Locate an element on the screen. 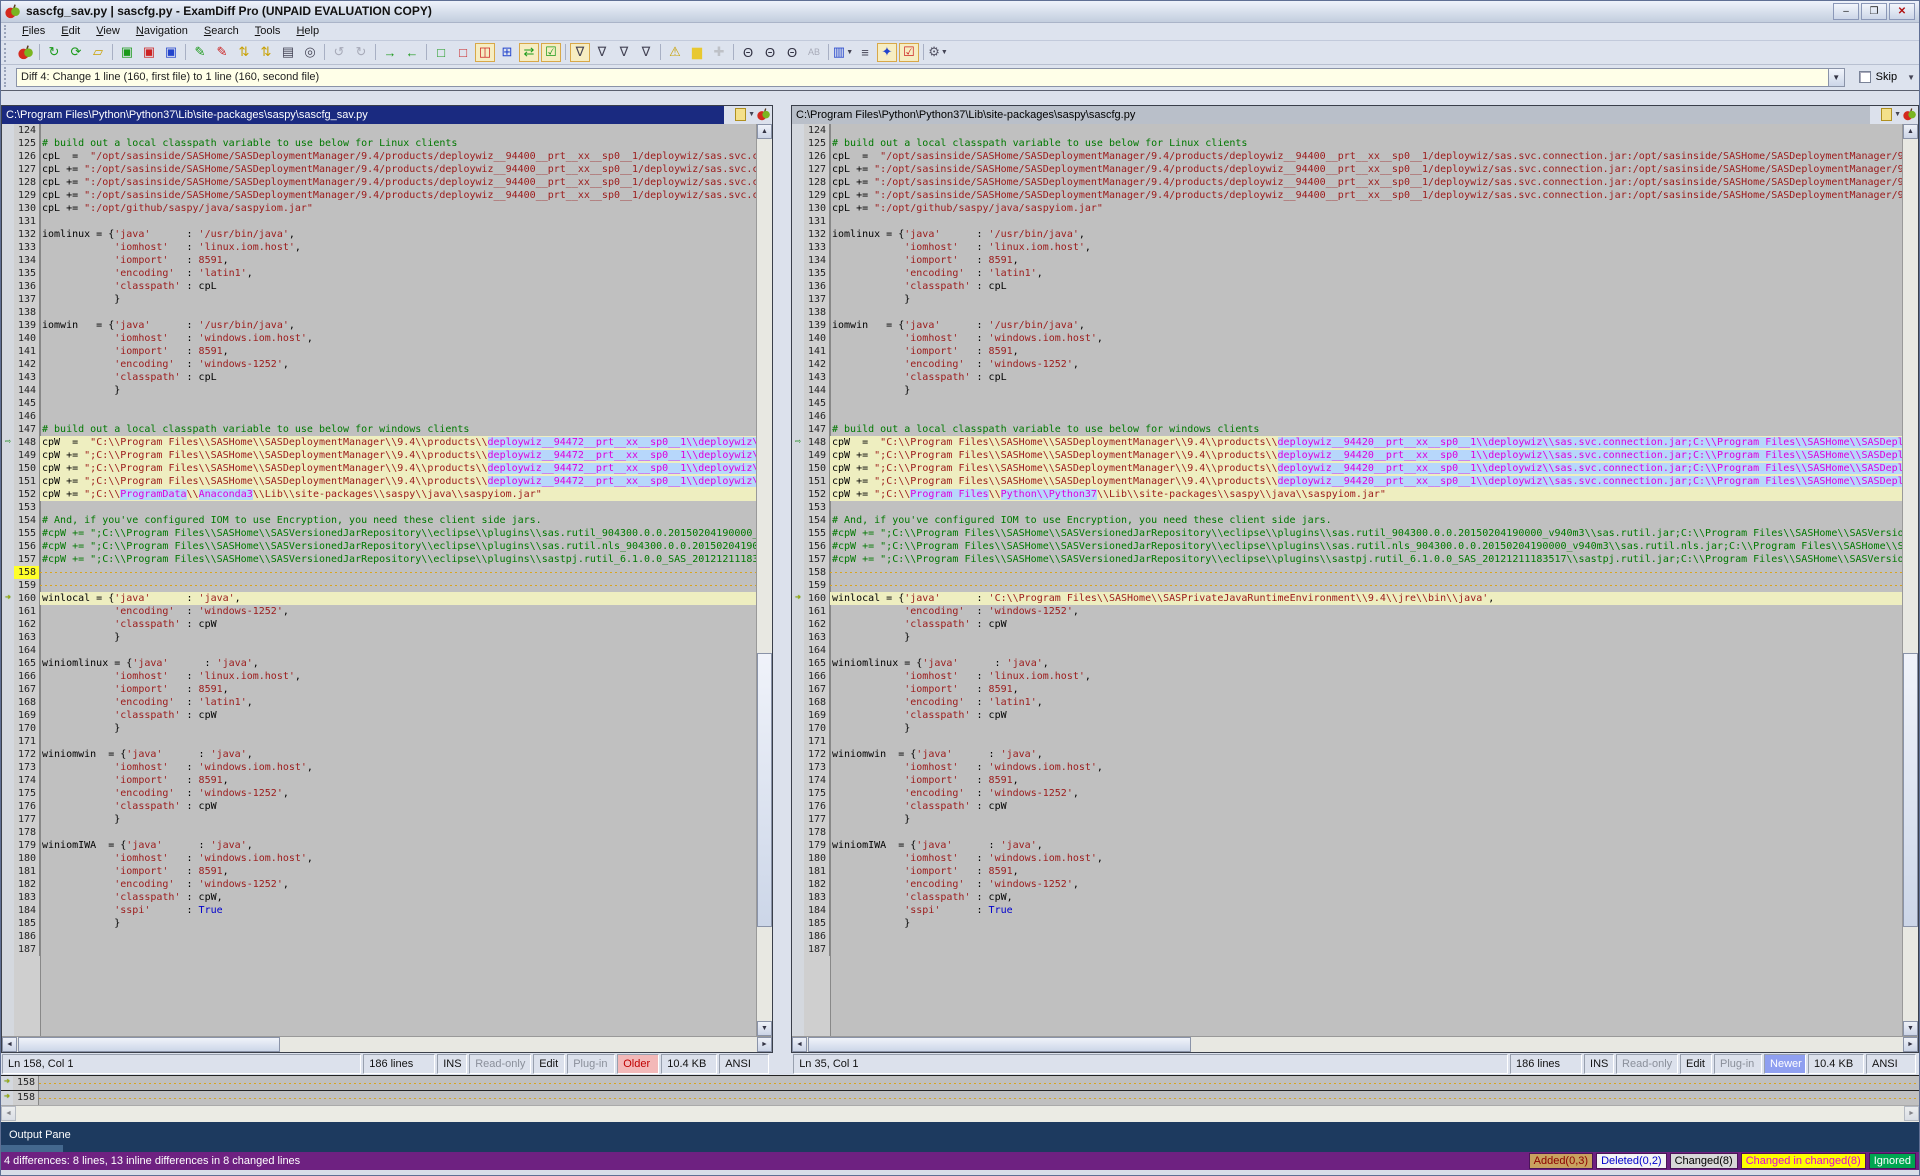 The width and height of the screenshot is (1920, 1176). code-line: 141 'iomport' : 8591, is located at coordinates (1347, 351).